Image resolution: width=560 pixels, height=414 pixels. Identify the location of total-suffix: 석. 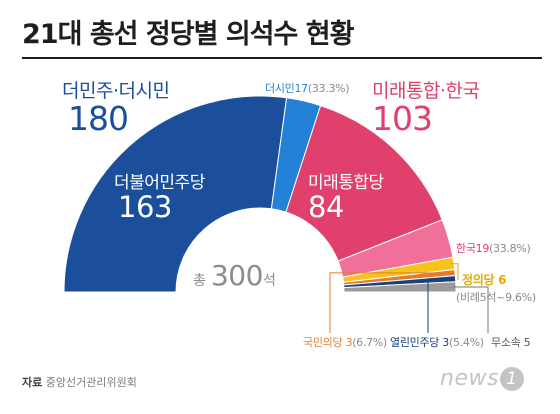
(269, 281).